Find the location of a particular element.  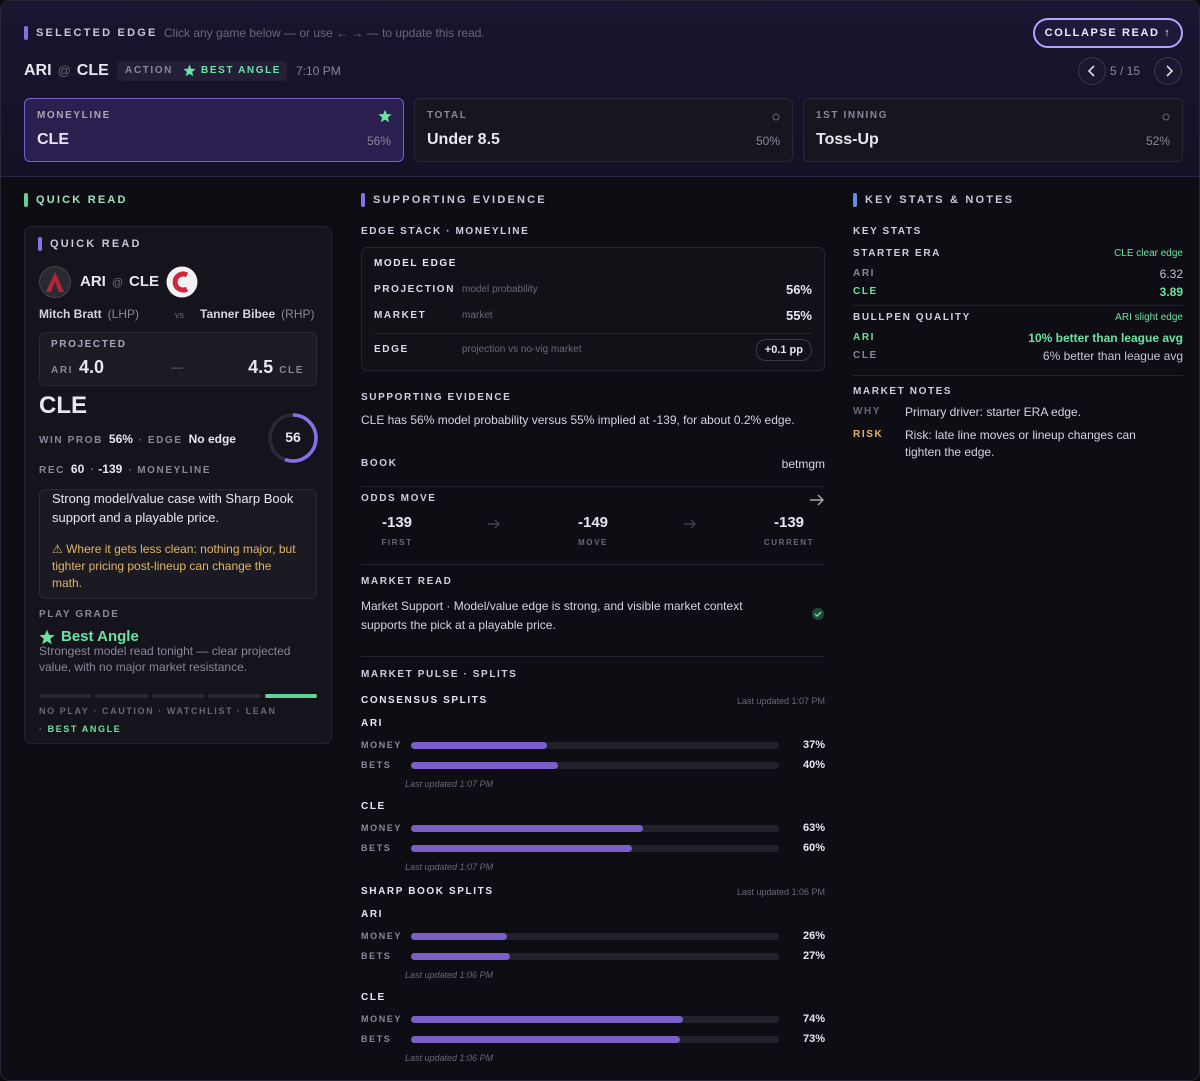

tag-grade: BEST ANGLE is located at coordinates (241, 70).